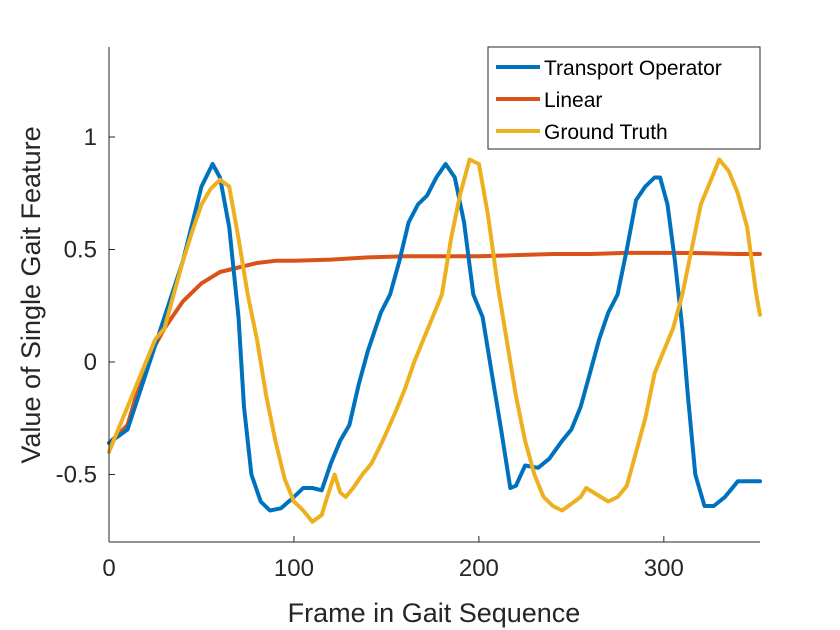 The height and width of the screenshot is (630, 840). Describe the element at coordinates (606, 132) in the screenshot. I see `legend-label-ground-truth: Ground Truth` at that location.